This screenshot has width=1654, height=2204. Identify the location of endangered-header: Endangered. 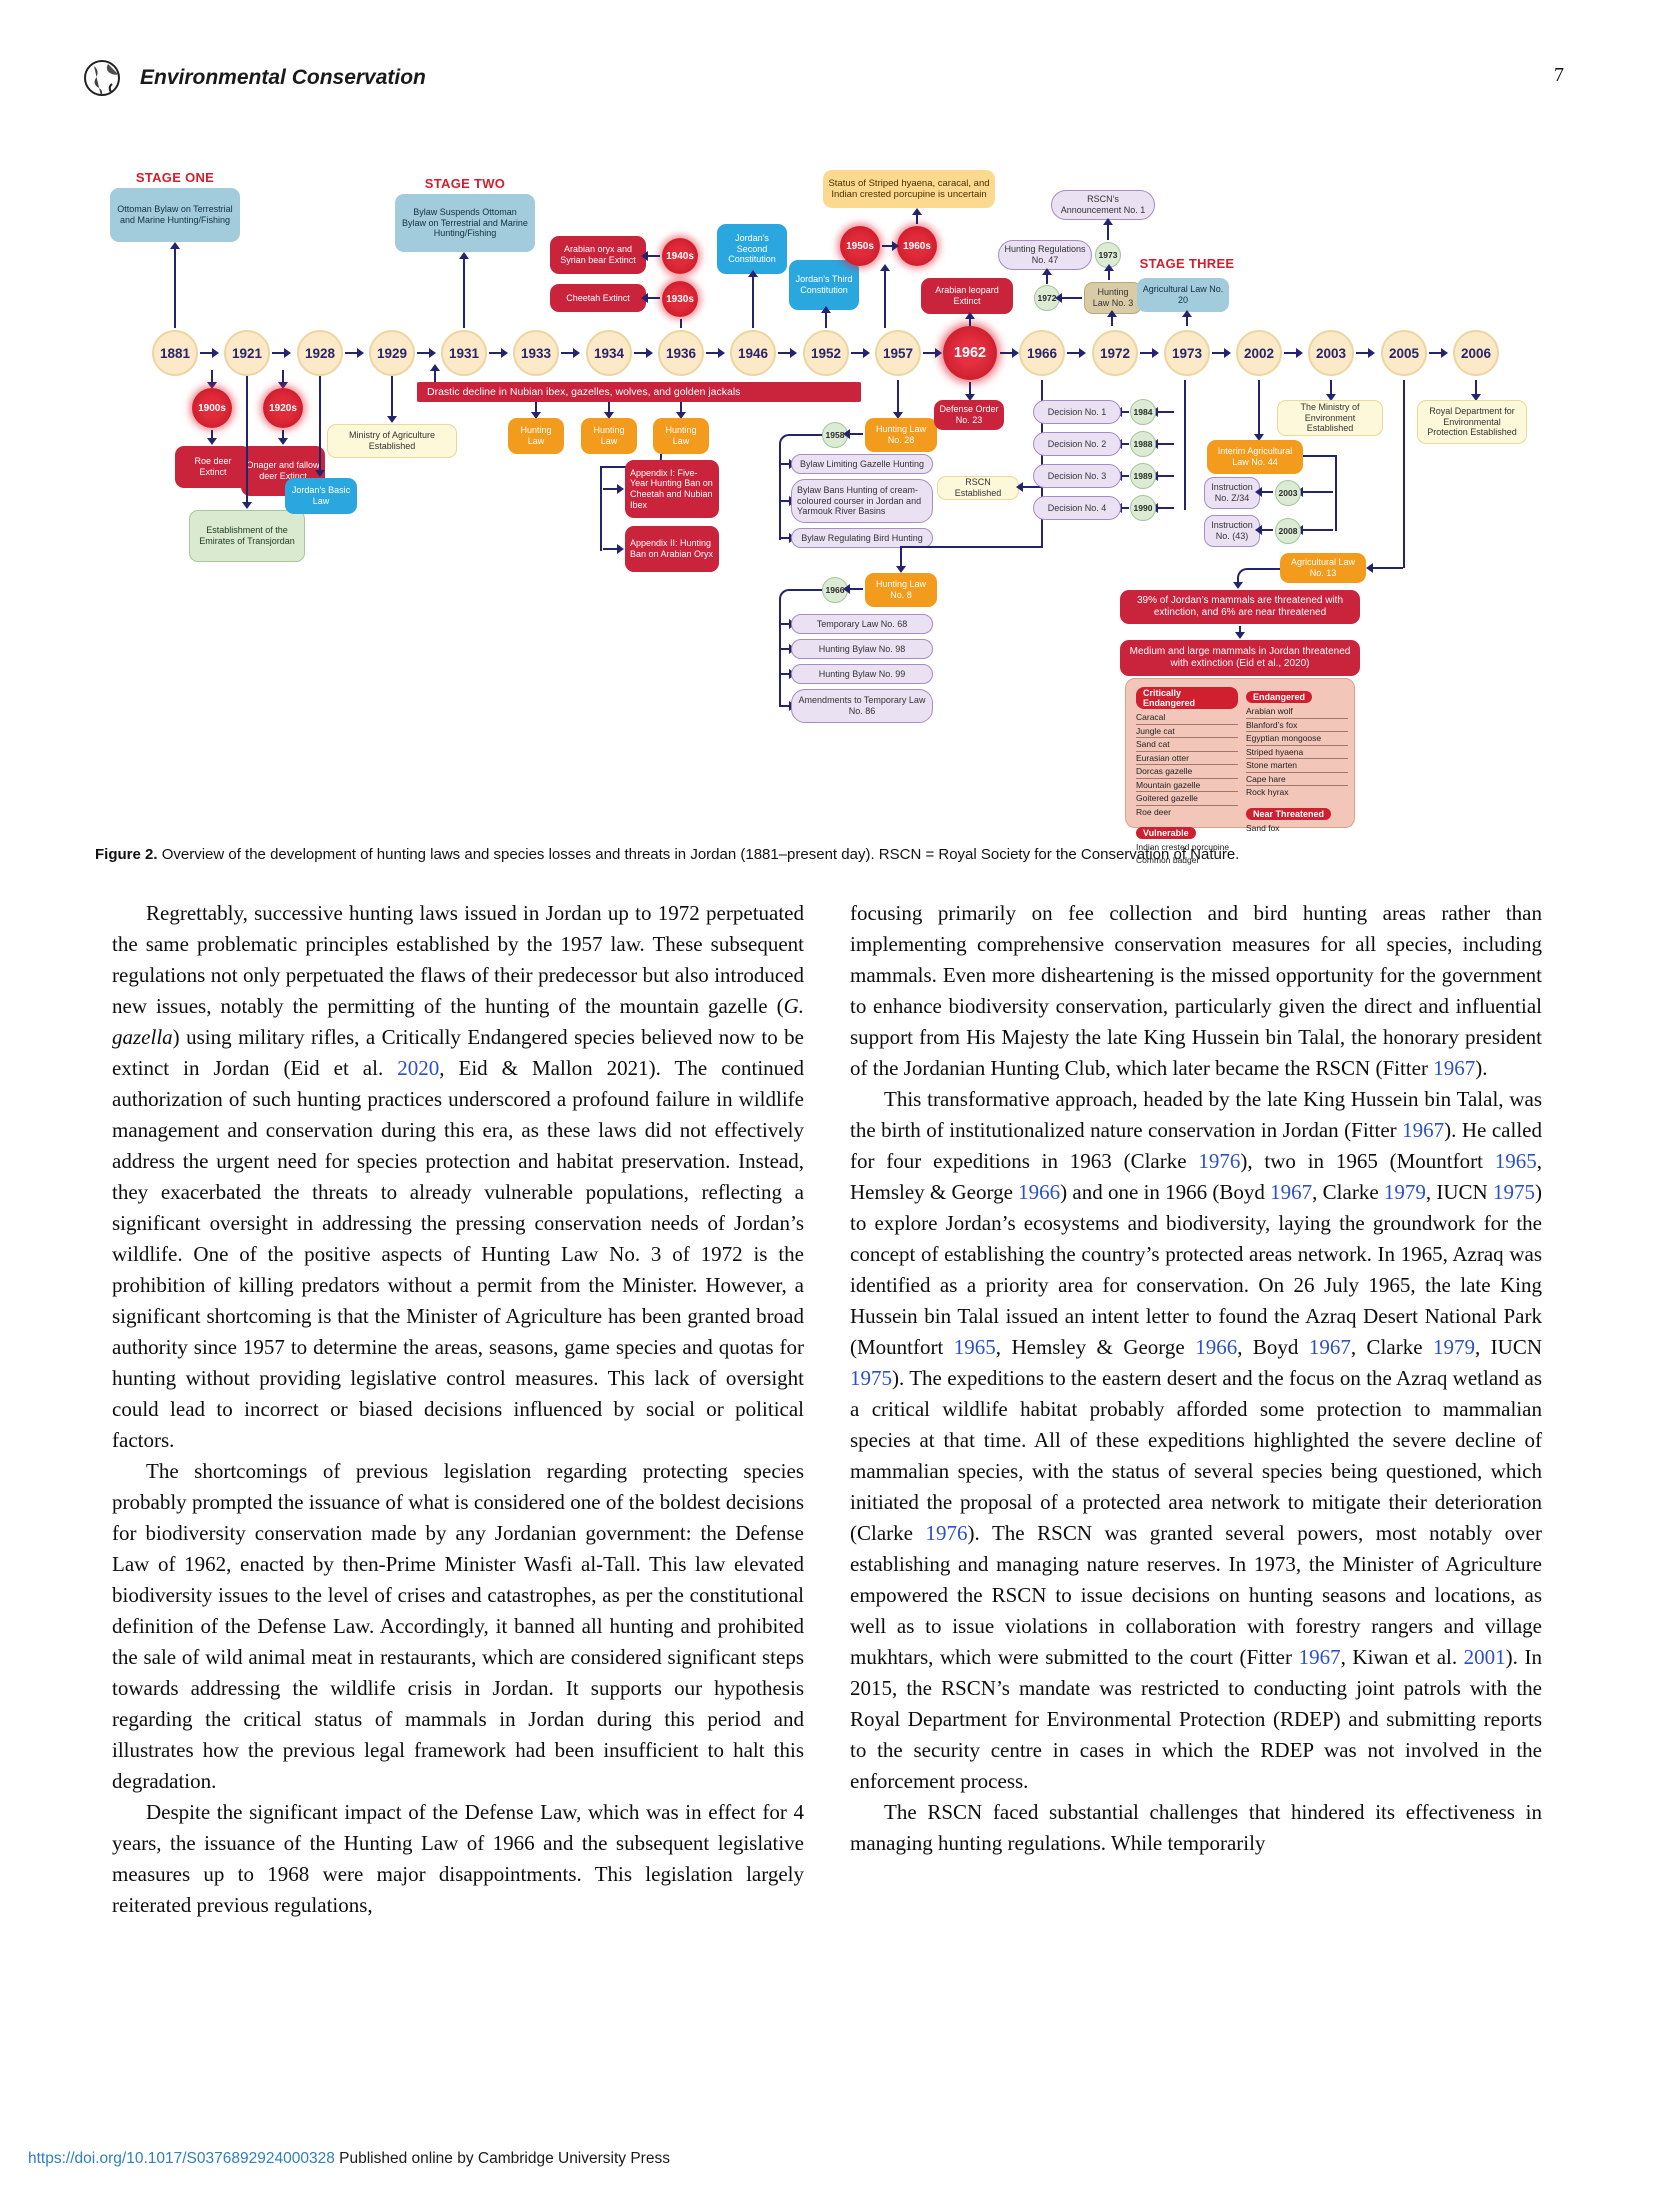
(1279, 697).